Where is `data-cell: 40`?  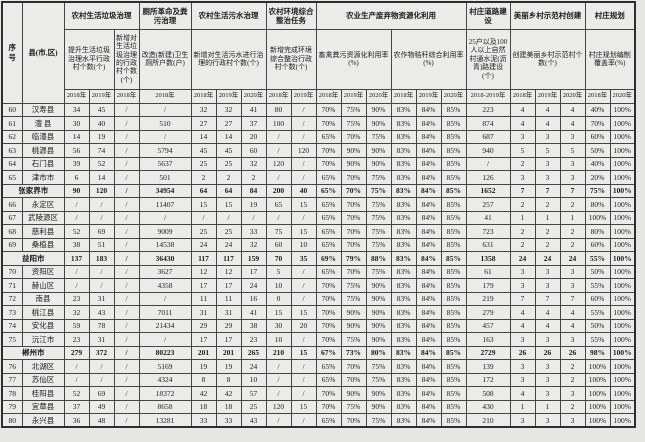 data-cell: 40 is located at coordinates (101, 123).